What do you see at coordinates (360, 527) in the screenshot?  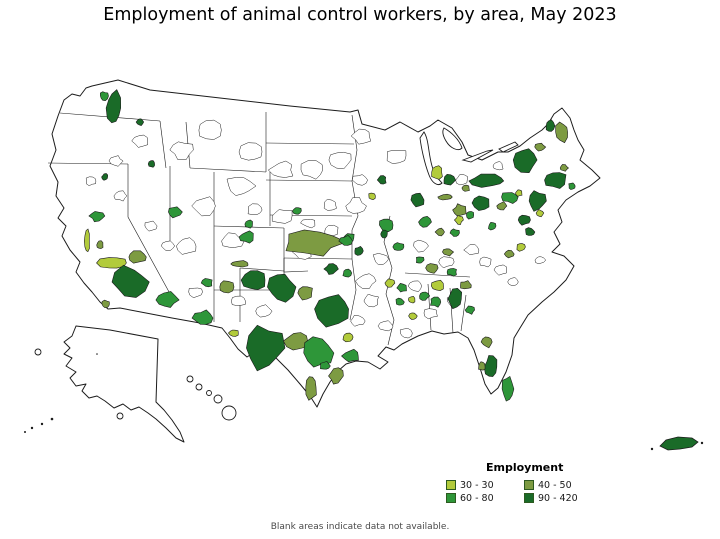 I see `map-note: Blank areas indicate data not available.` at bounding box center [360, 527].